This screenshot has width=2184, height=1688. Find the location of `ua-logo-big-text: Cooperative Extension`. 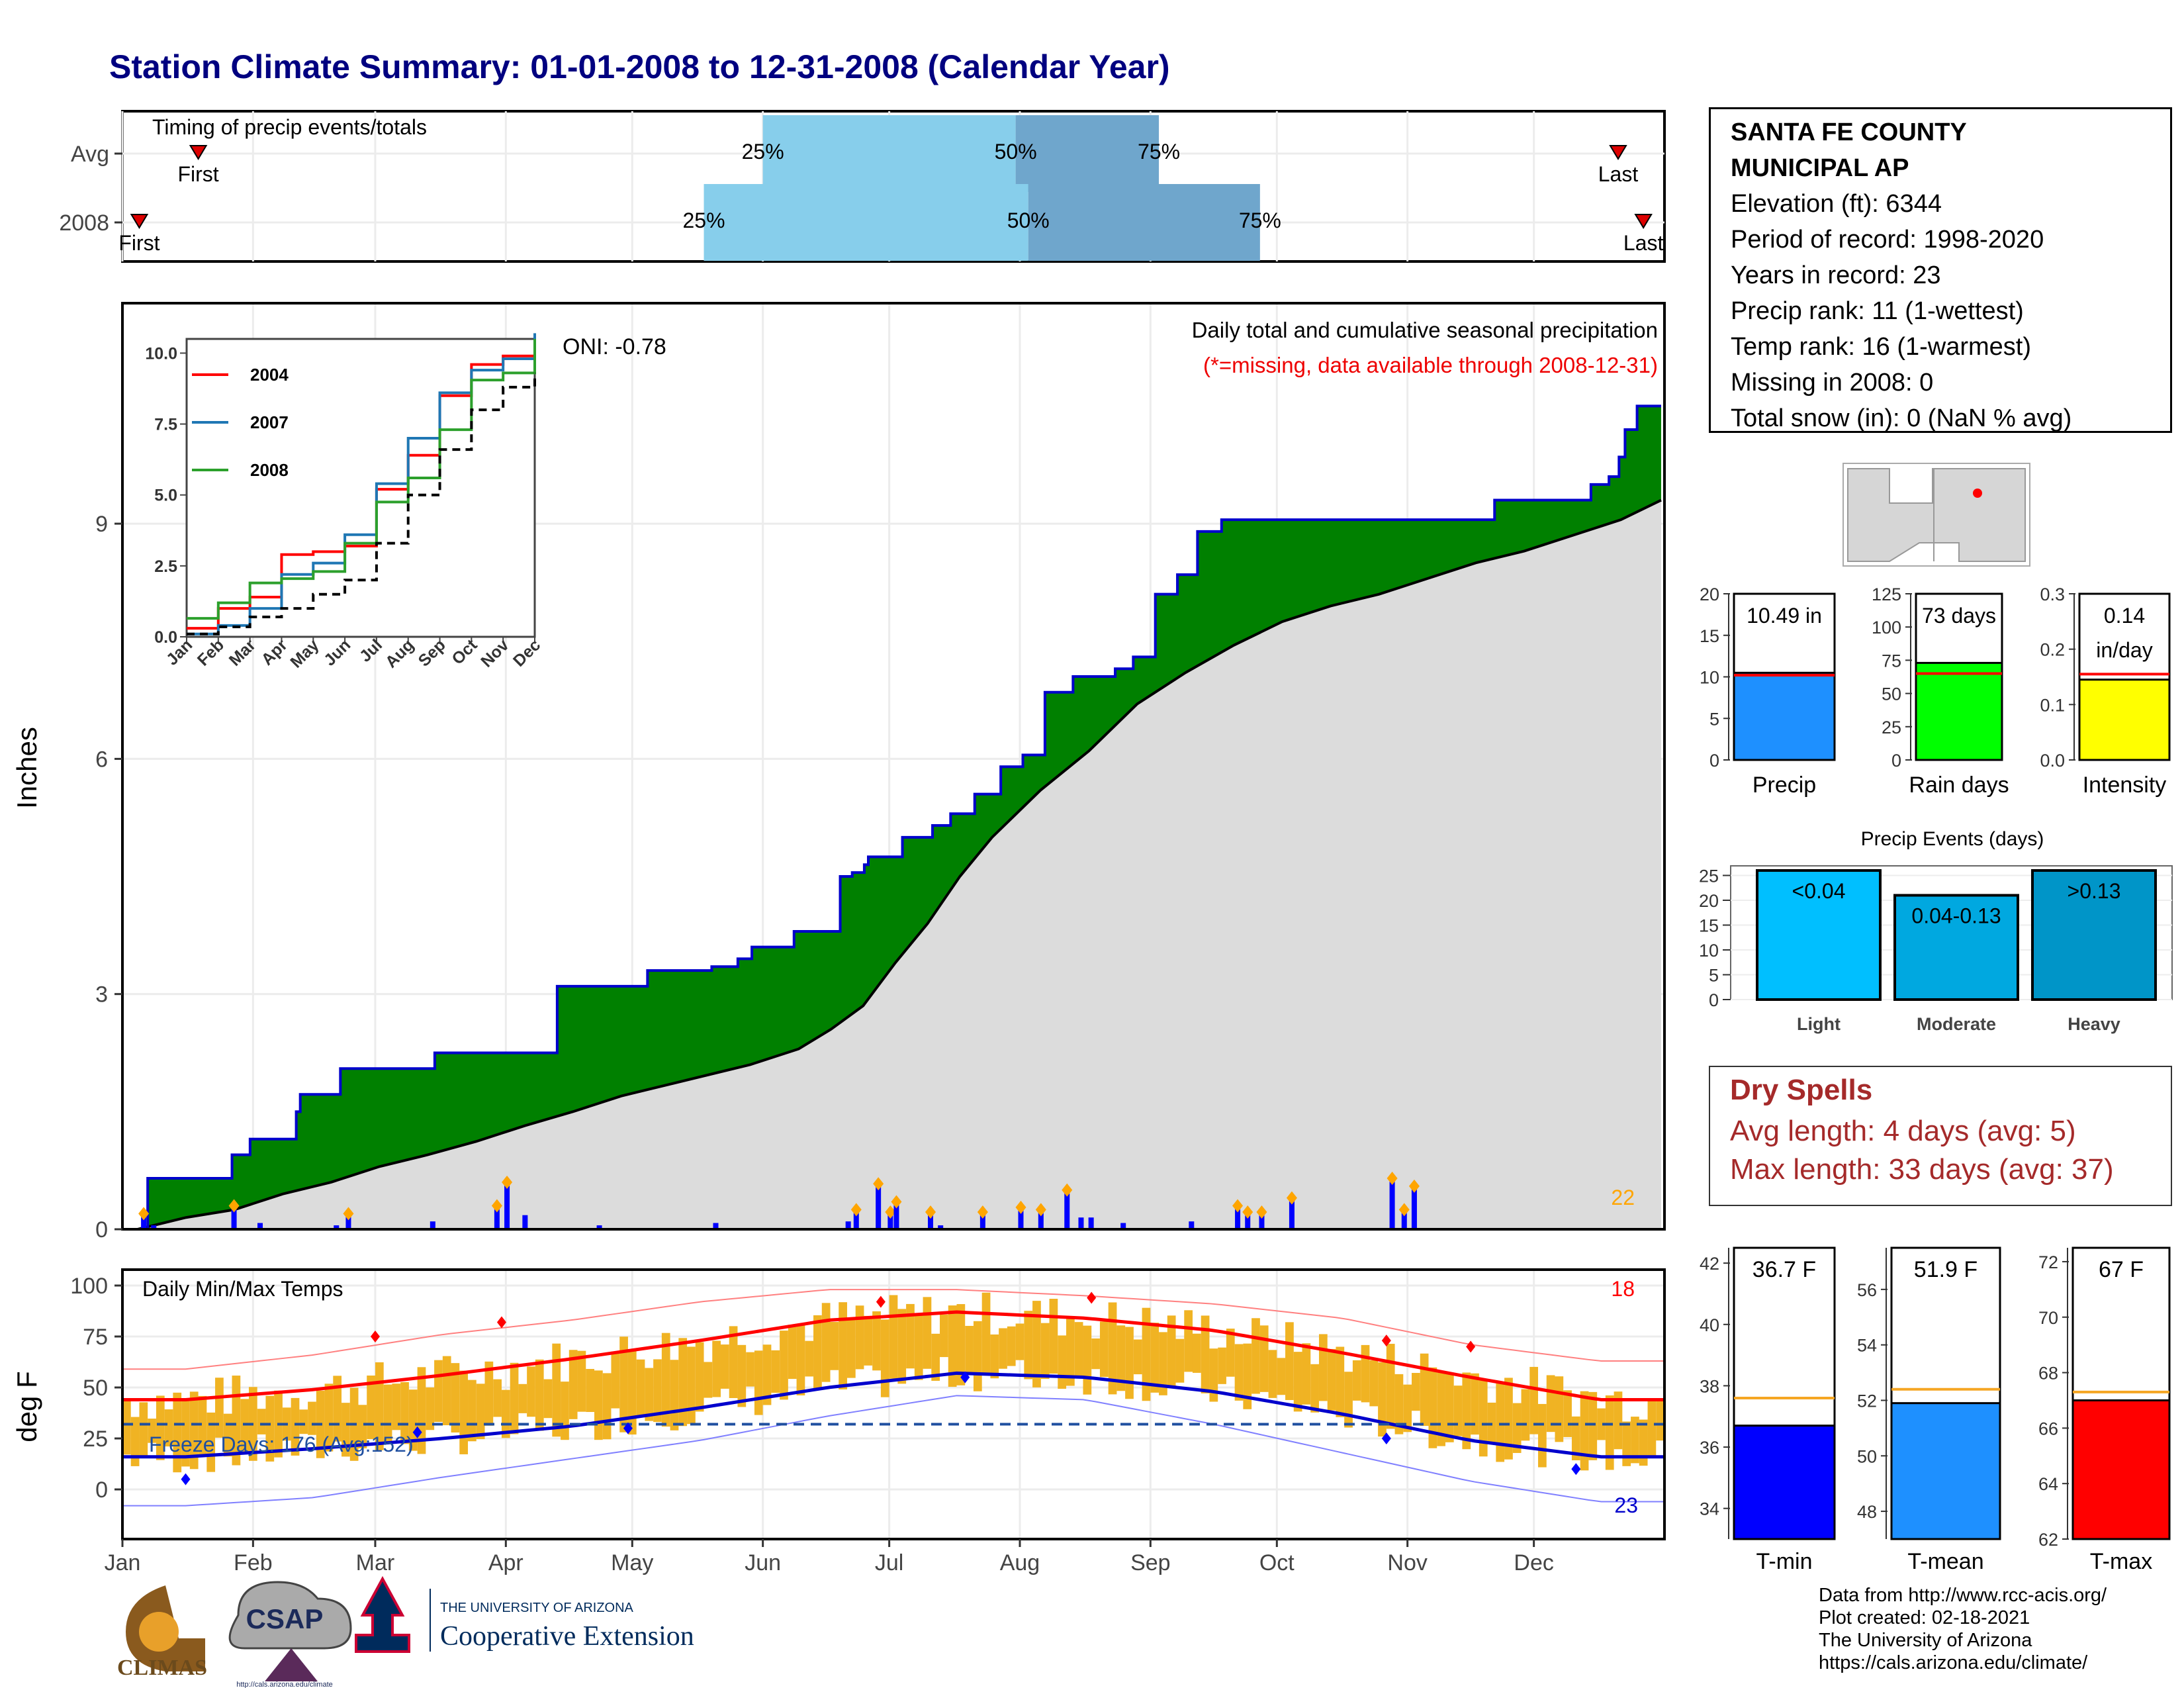

ua-logo-big-text: Cooperative Extension is located at coordinates (567, 1636).